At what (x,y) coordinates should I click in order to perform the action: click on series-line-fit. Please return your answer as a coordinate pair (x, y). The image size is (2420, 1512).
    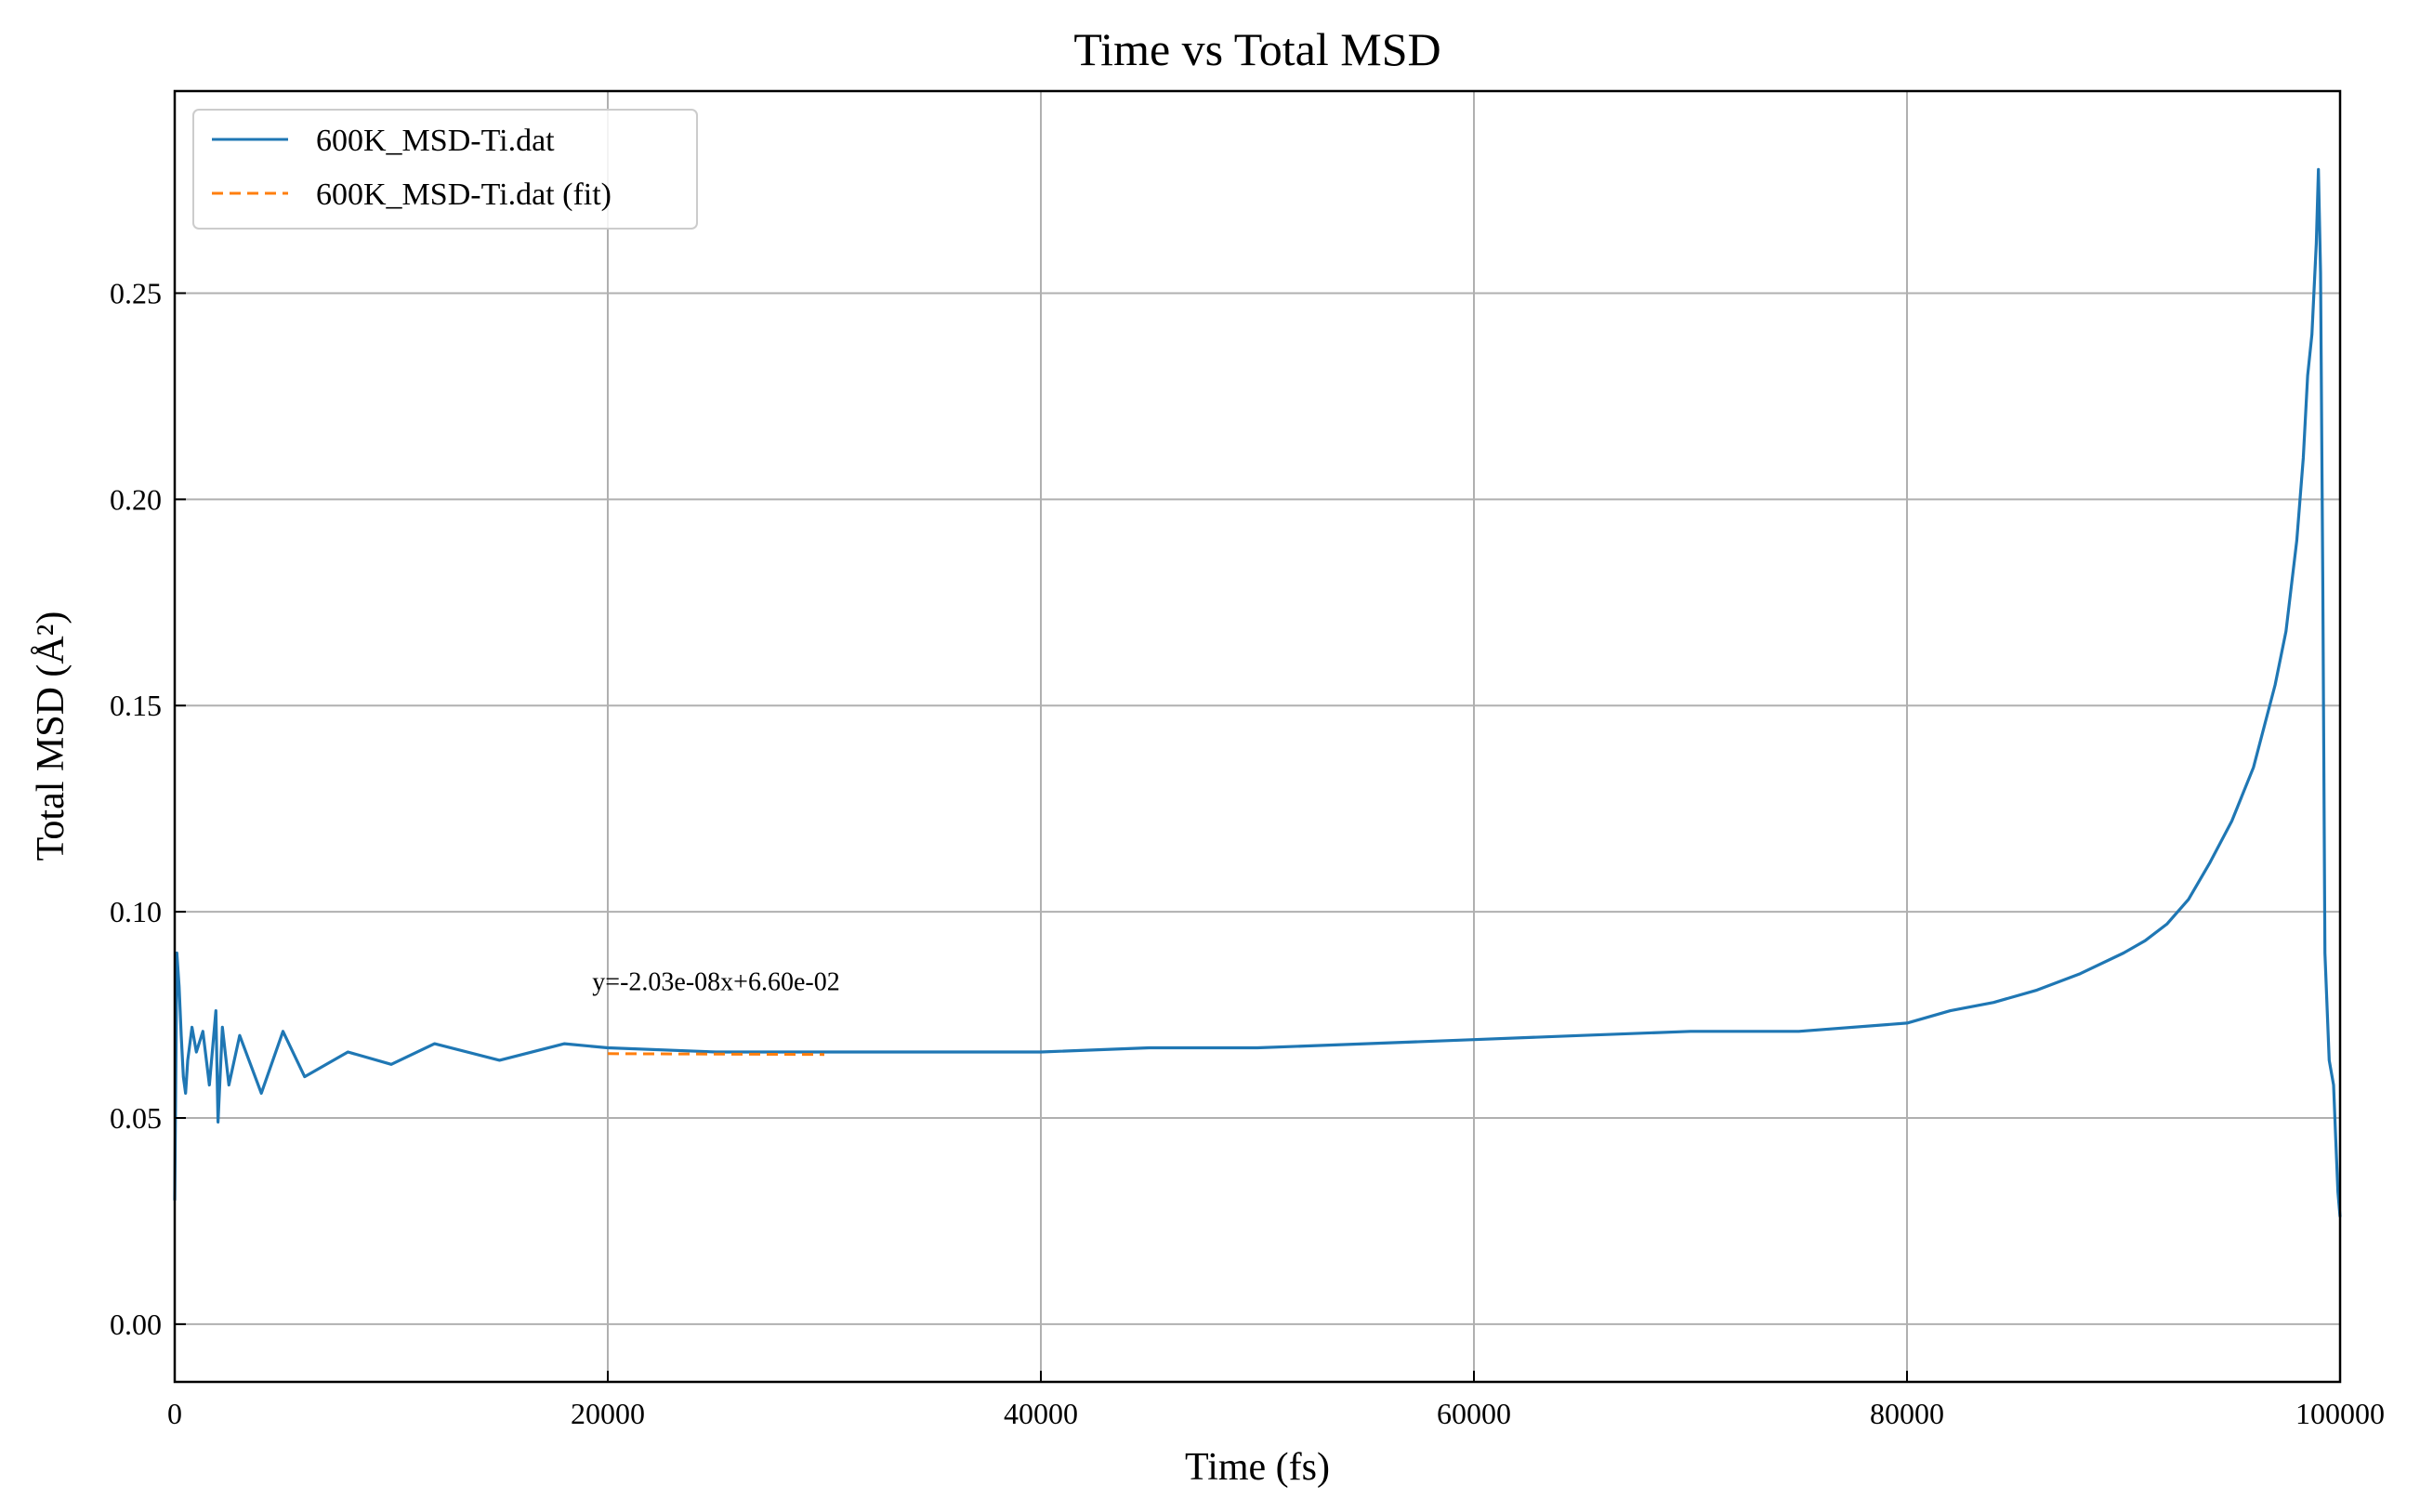
    Looking at the image, I should click on (716, 1054).